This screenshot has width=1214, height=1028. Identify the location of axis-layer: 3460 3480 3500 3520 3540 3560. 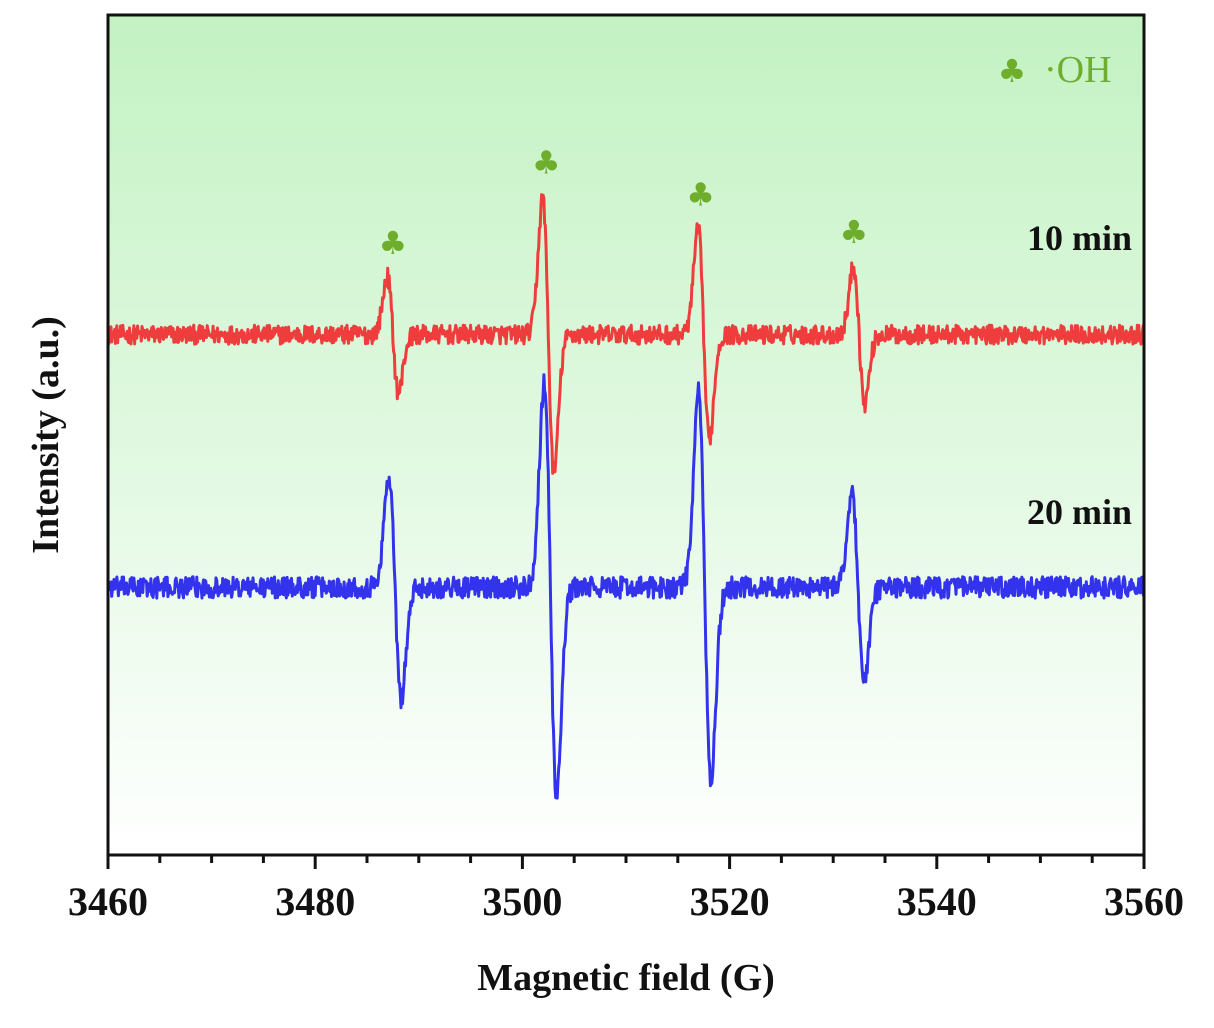
(626, 889).